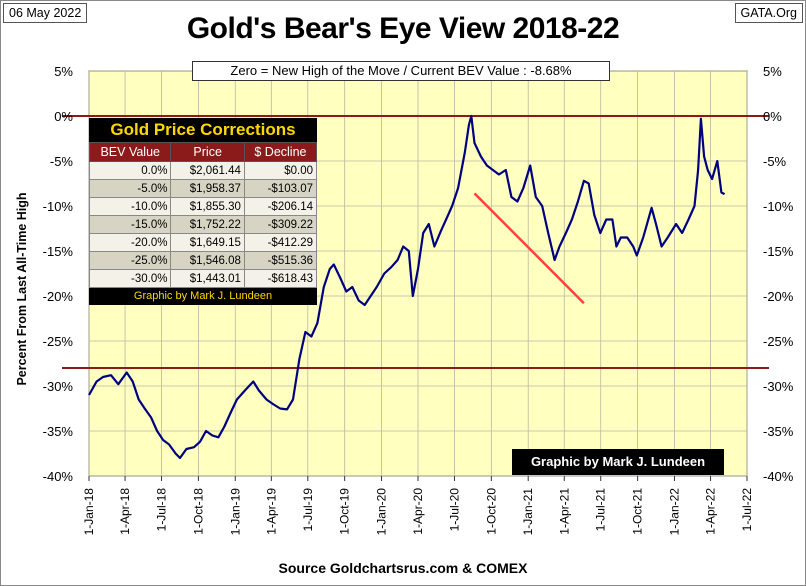 This screenshot has height=586, width=806. Describe the element at coordinates (130, 170) in the screenshot. I see `bev-cell: 0.0%` at that location.